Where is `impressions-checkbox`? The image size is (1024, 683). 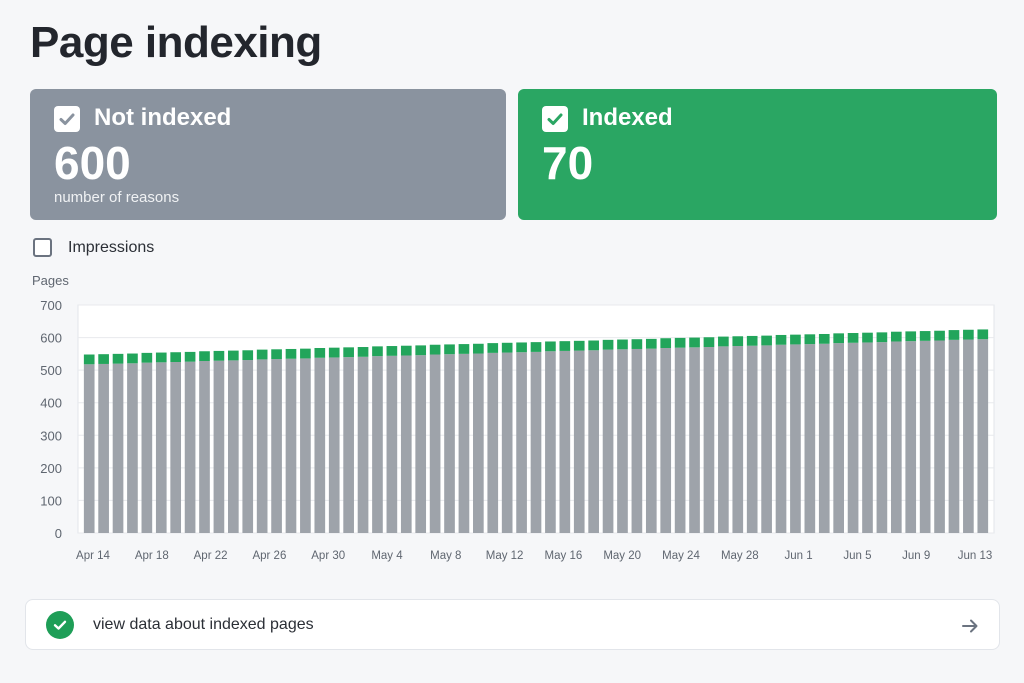 impressions-checkbox is located at coordinates (42, 247).